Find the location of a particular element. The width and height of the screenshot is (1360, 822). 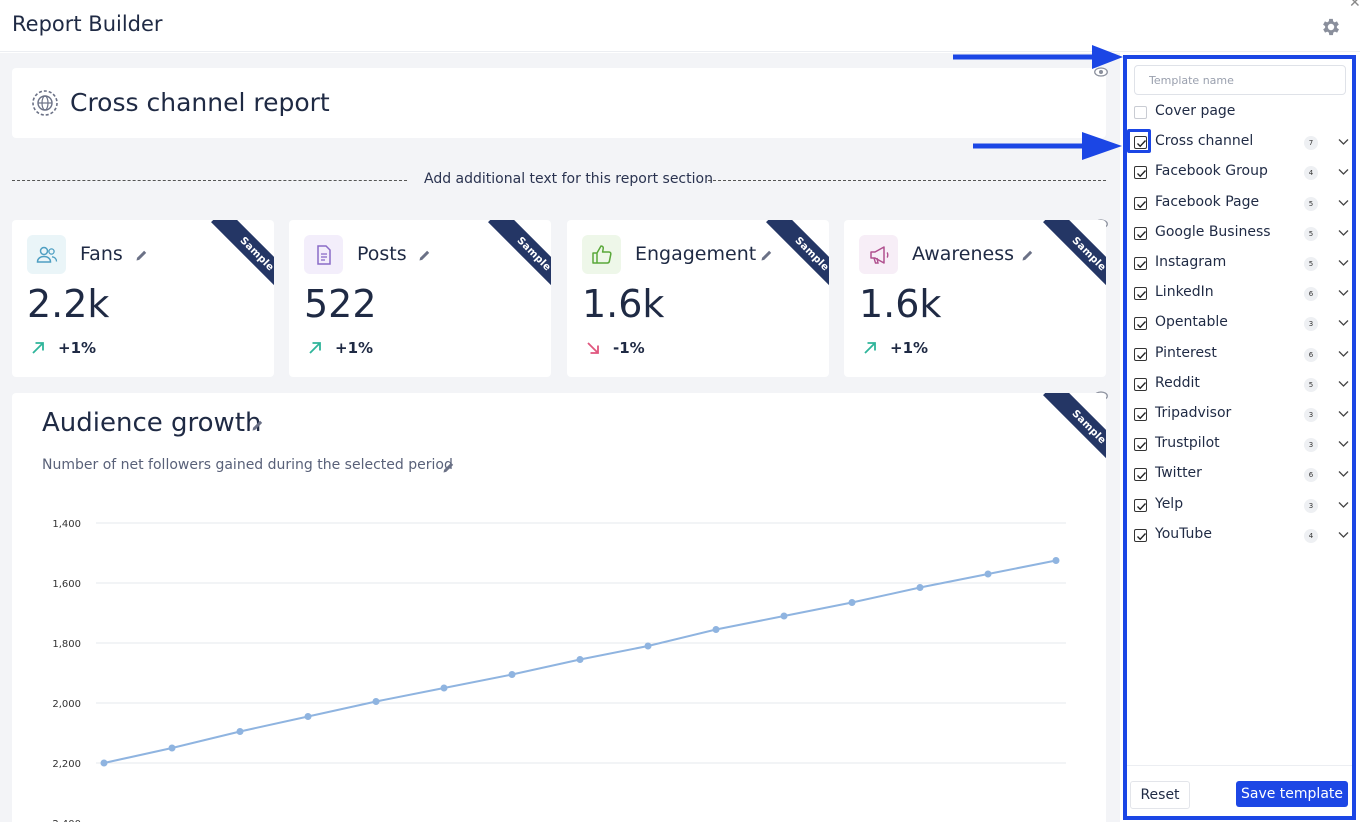

section-item: Cross channel 7 is located at coordinates (1243, 143).